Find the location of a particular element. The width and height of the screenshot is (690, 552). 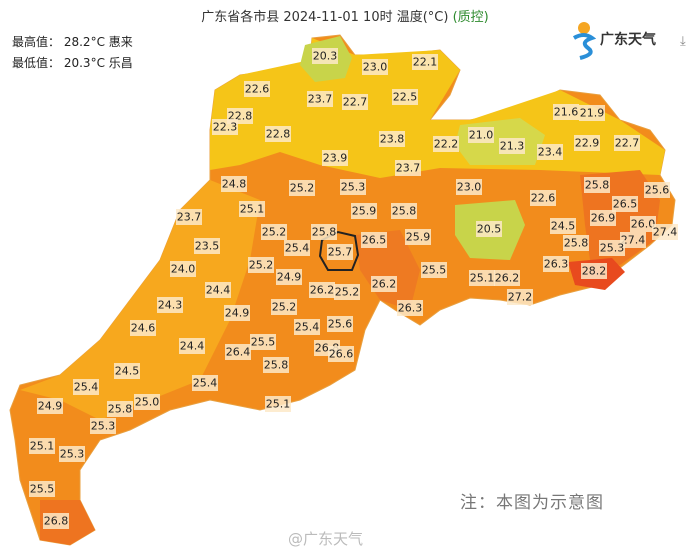

temperature-value: 22.7 is located at coordinates (355, 102).